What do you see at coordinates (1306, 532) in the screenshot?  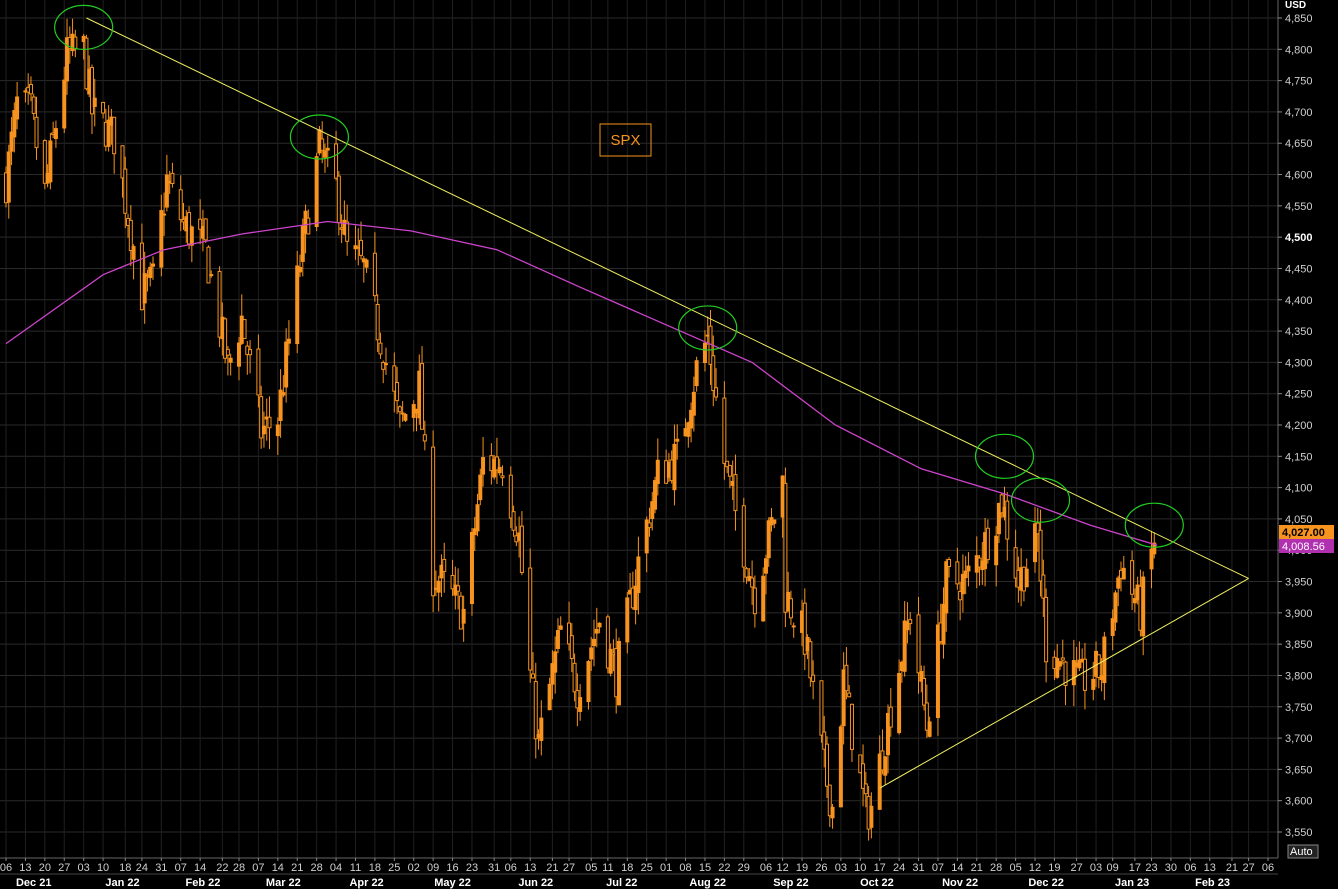 I see `last-price-tag: 4,027.00` at bounding box center [1306, 532].